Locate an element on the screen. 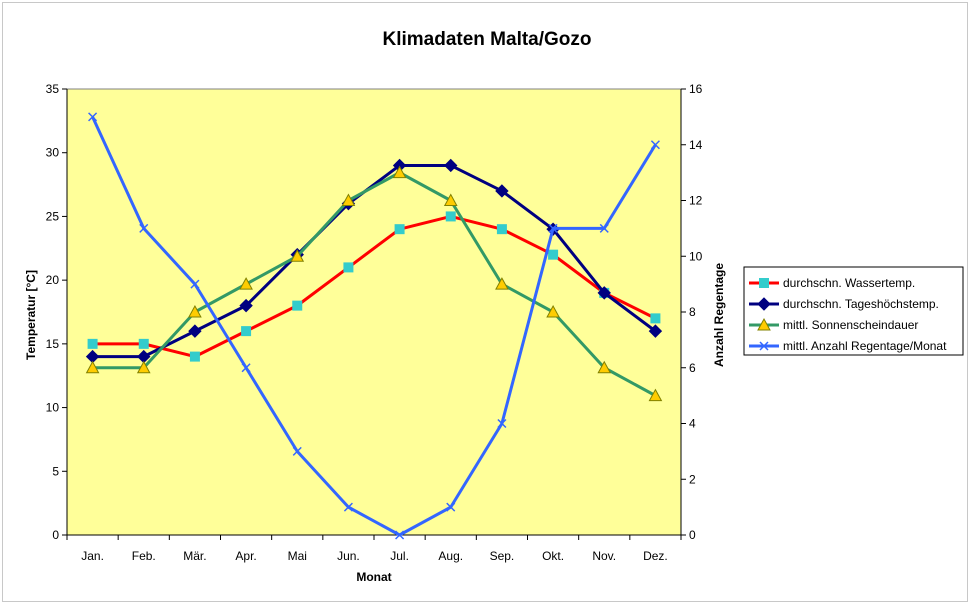 The image size is (970, 604). legend-entry: mittl. Anzahl Regentage/Monat is located at coordinates (848, 346).